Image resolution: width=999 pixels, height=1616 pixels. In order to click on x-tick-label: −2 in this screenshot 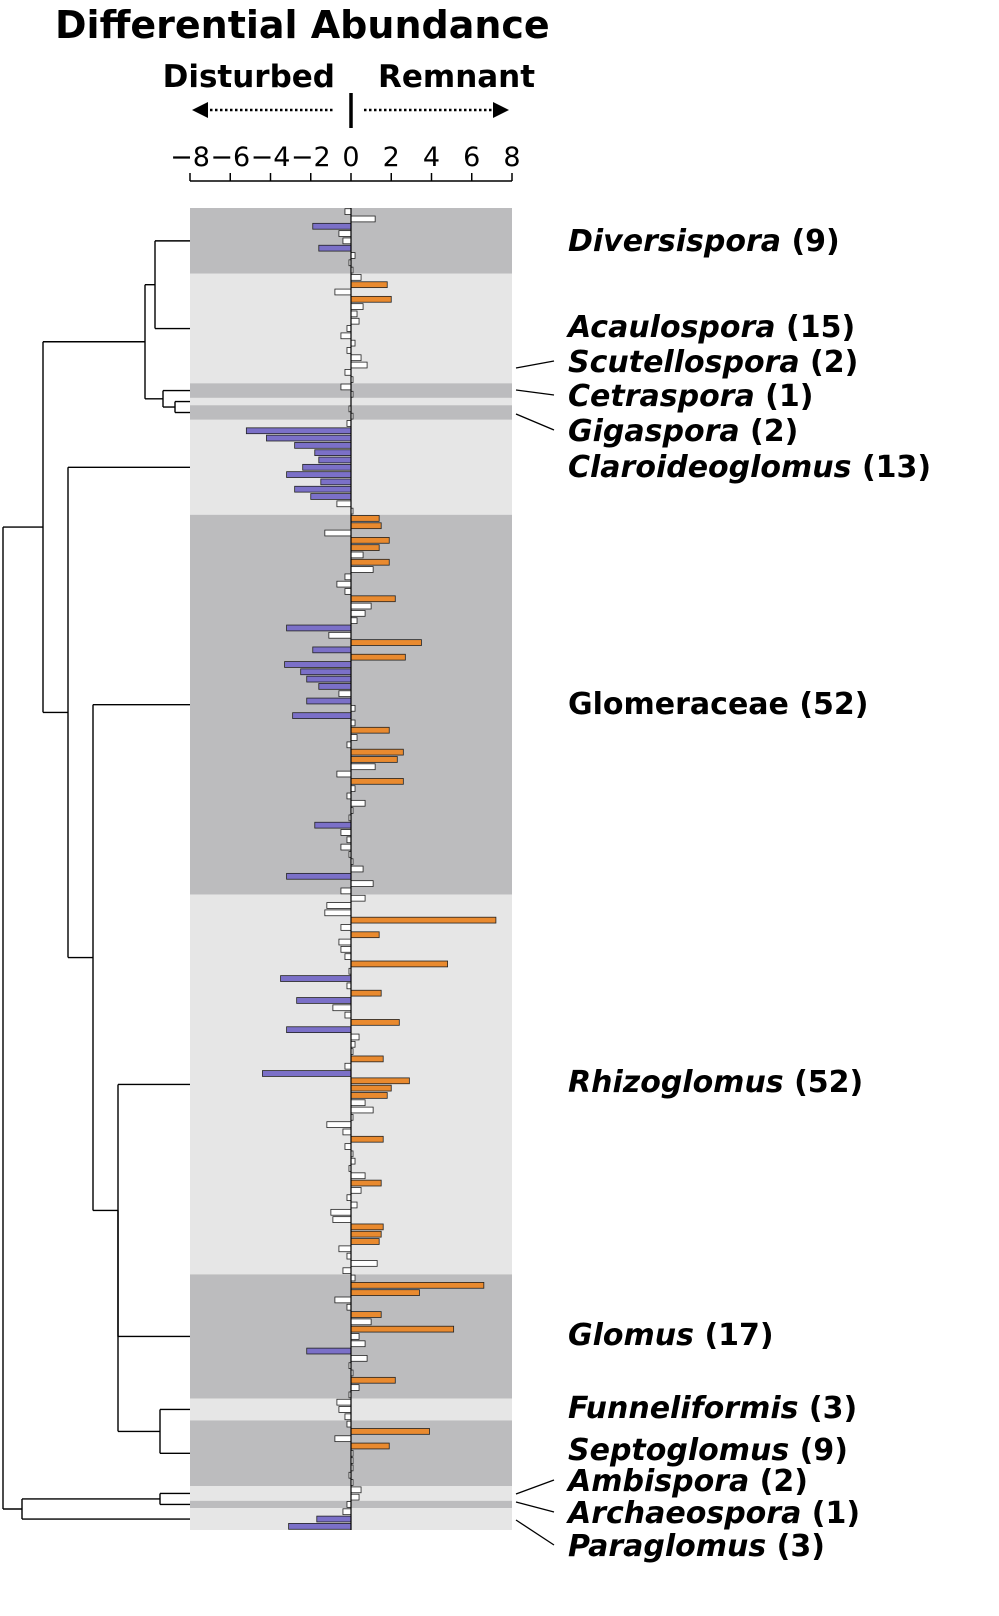, I will do `click(311, 157)`.